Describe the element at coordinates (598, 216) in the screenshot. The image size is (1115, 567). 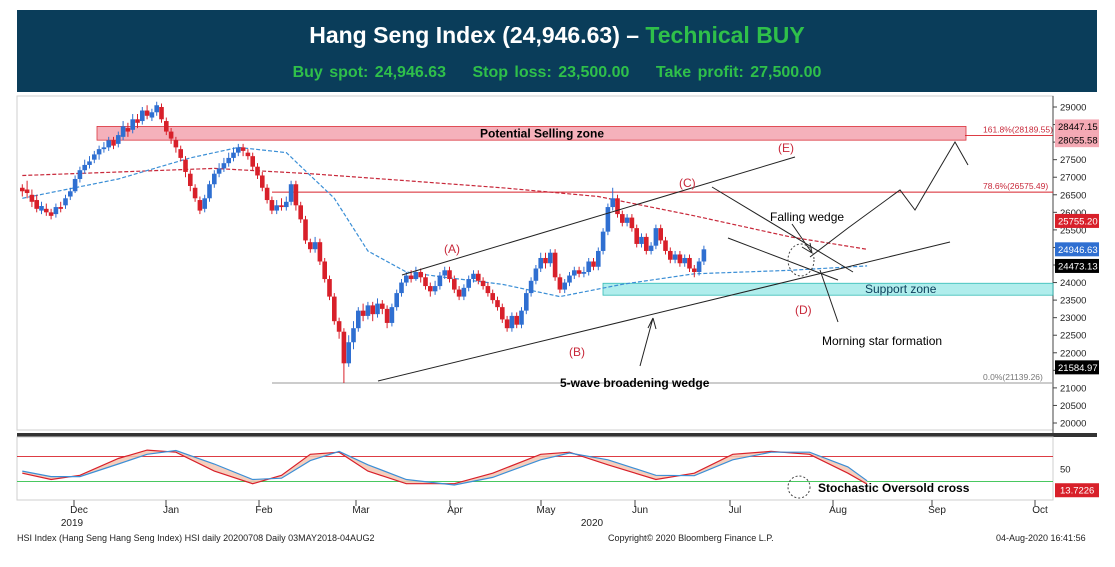
I see `wedge-upper-line` at that location.